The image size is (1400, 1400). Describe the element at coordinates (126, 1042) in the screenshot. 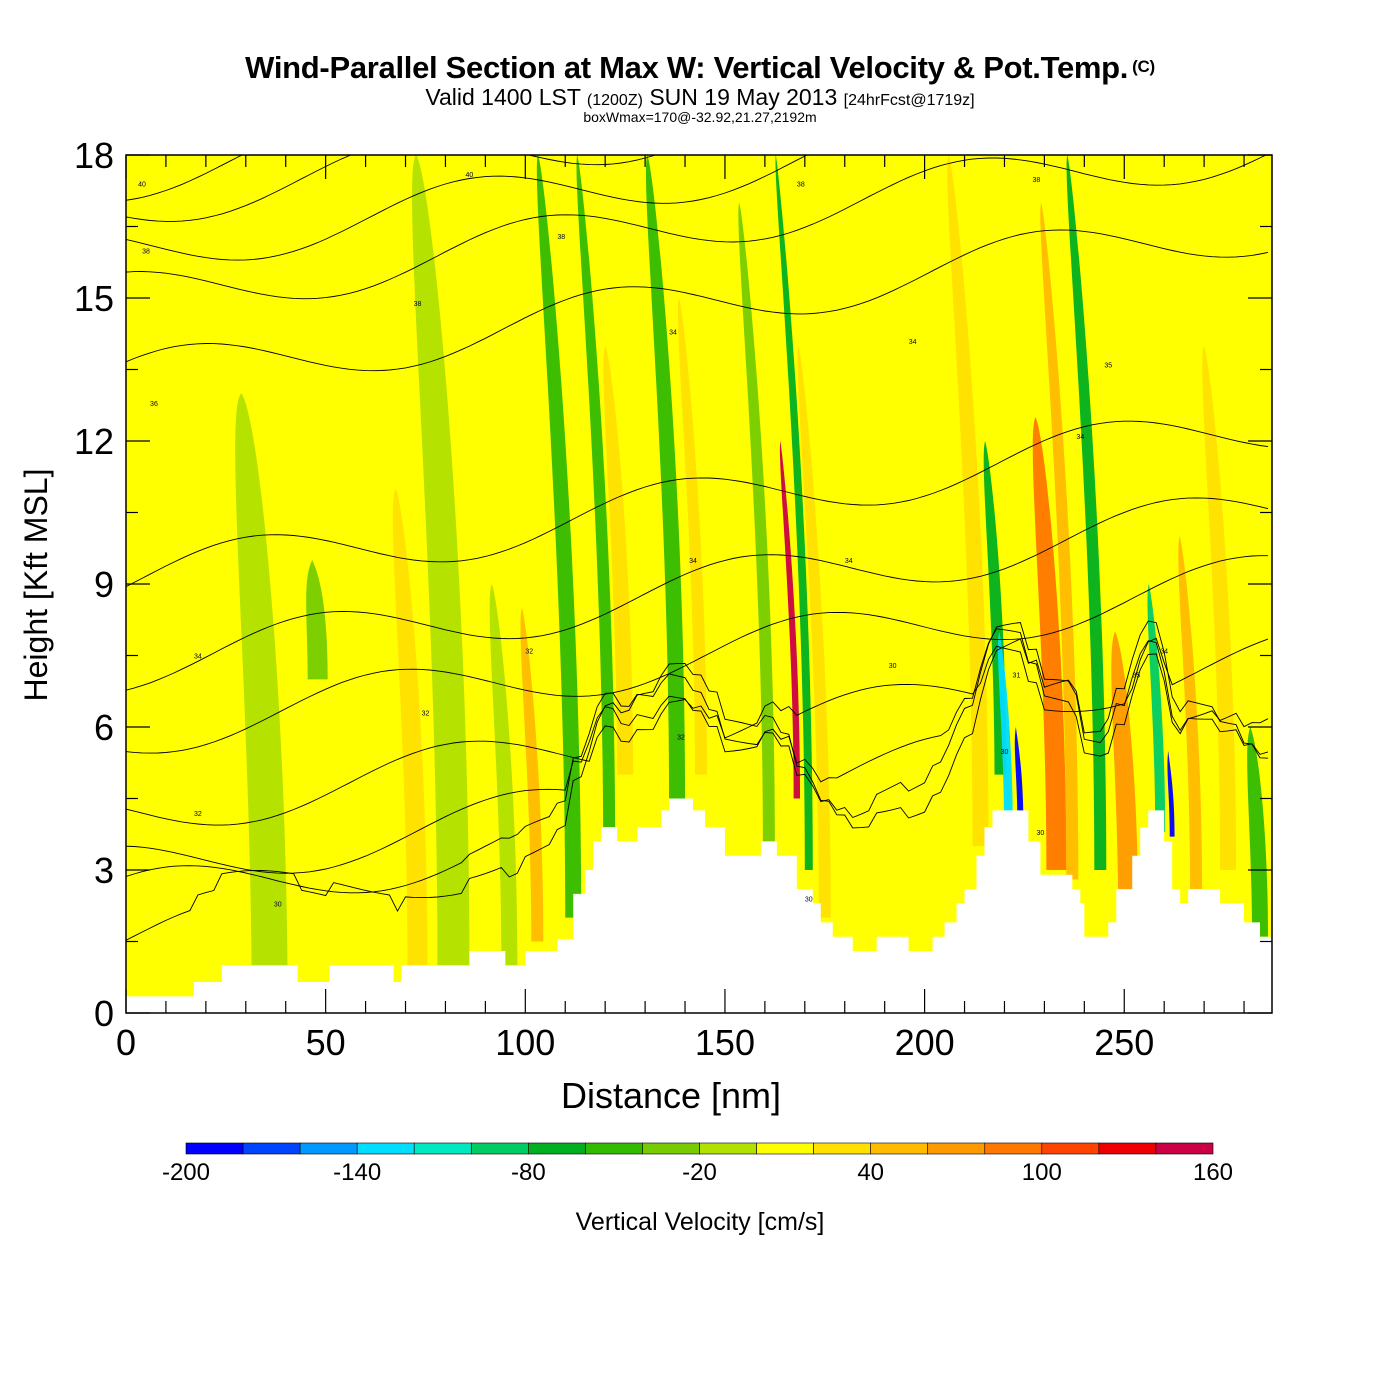

I see `x-tick-label: 0` at that location.